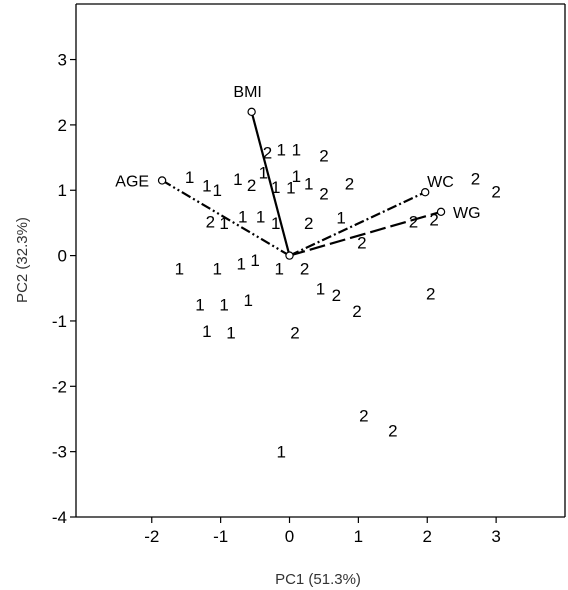 This screenshot has width=568, height=590. Describe the element at coordinates (59, 452) in the screenshot. I see `y-tick-label: -3` at that location.